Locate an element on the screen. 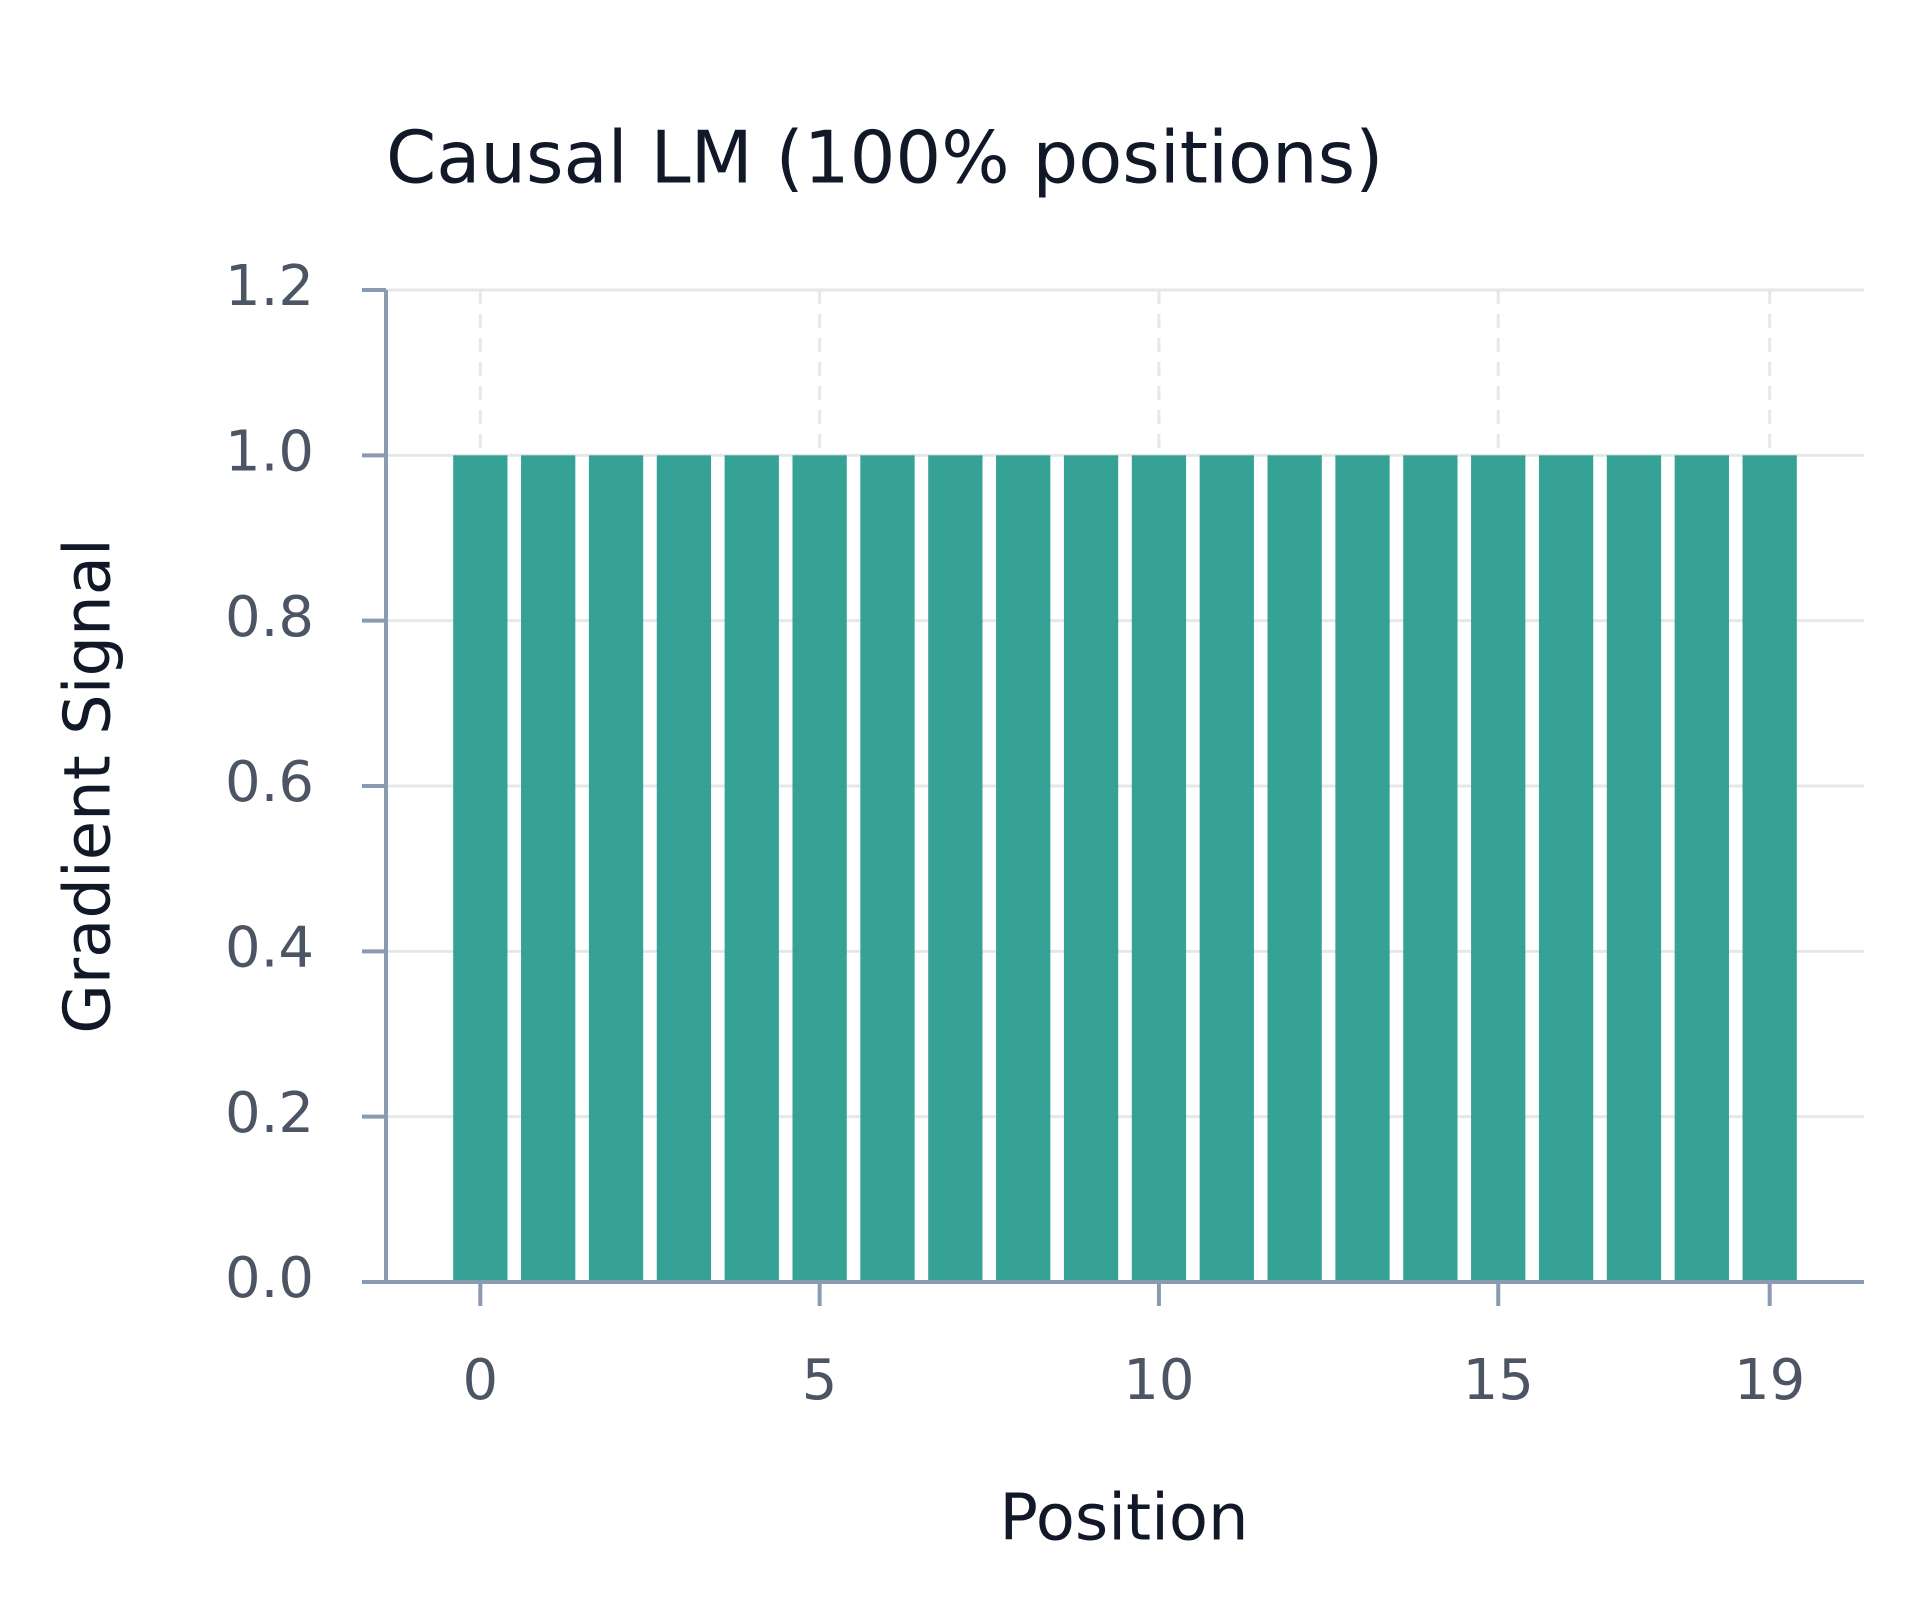  y-tick-label: 0.0 is located at coordinates (269, 1278).